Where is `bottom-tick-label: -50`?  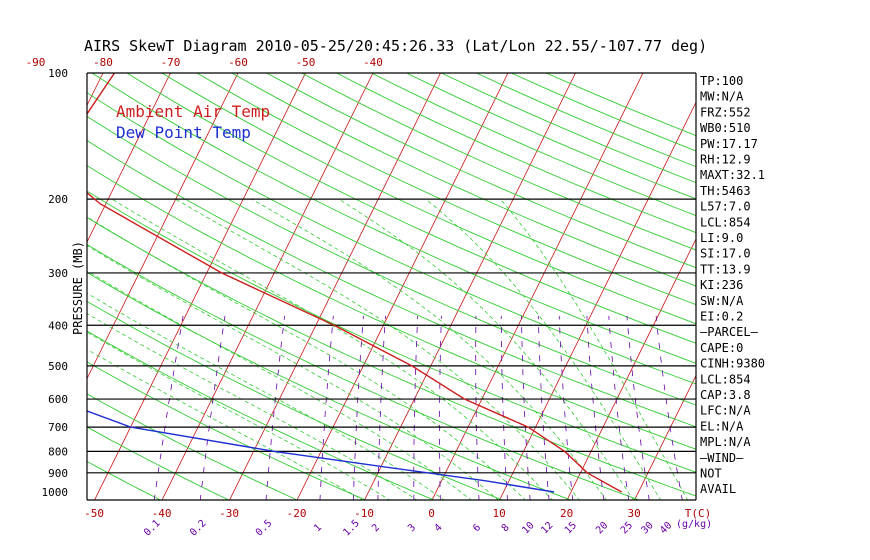 bottom-tick-label: -50 is located at coordinates (94, 513).